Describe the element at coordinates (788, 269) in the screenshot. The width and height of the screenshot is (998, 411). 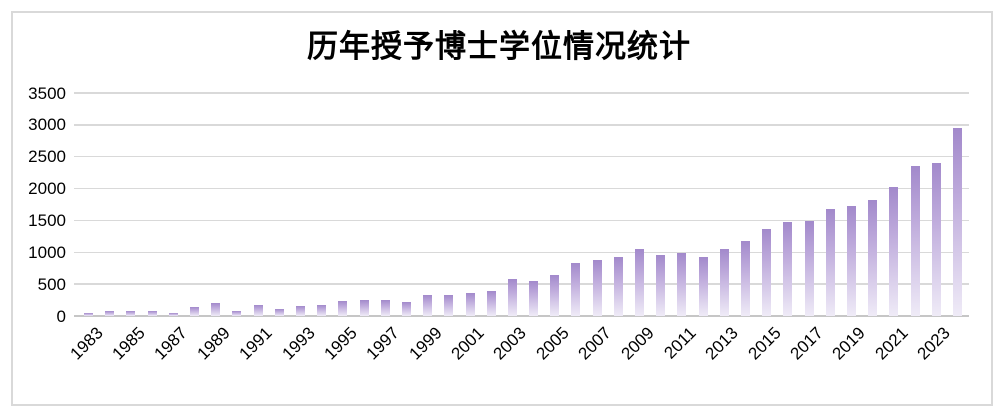
I see `bar-2016` at that location.